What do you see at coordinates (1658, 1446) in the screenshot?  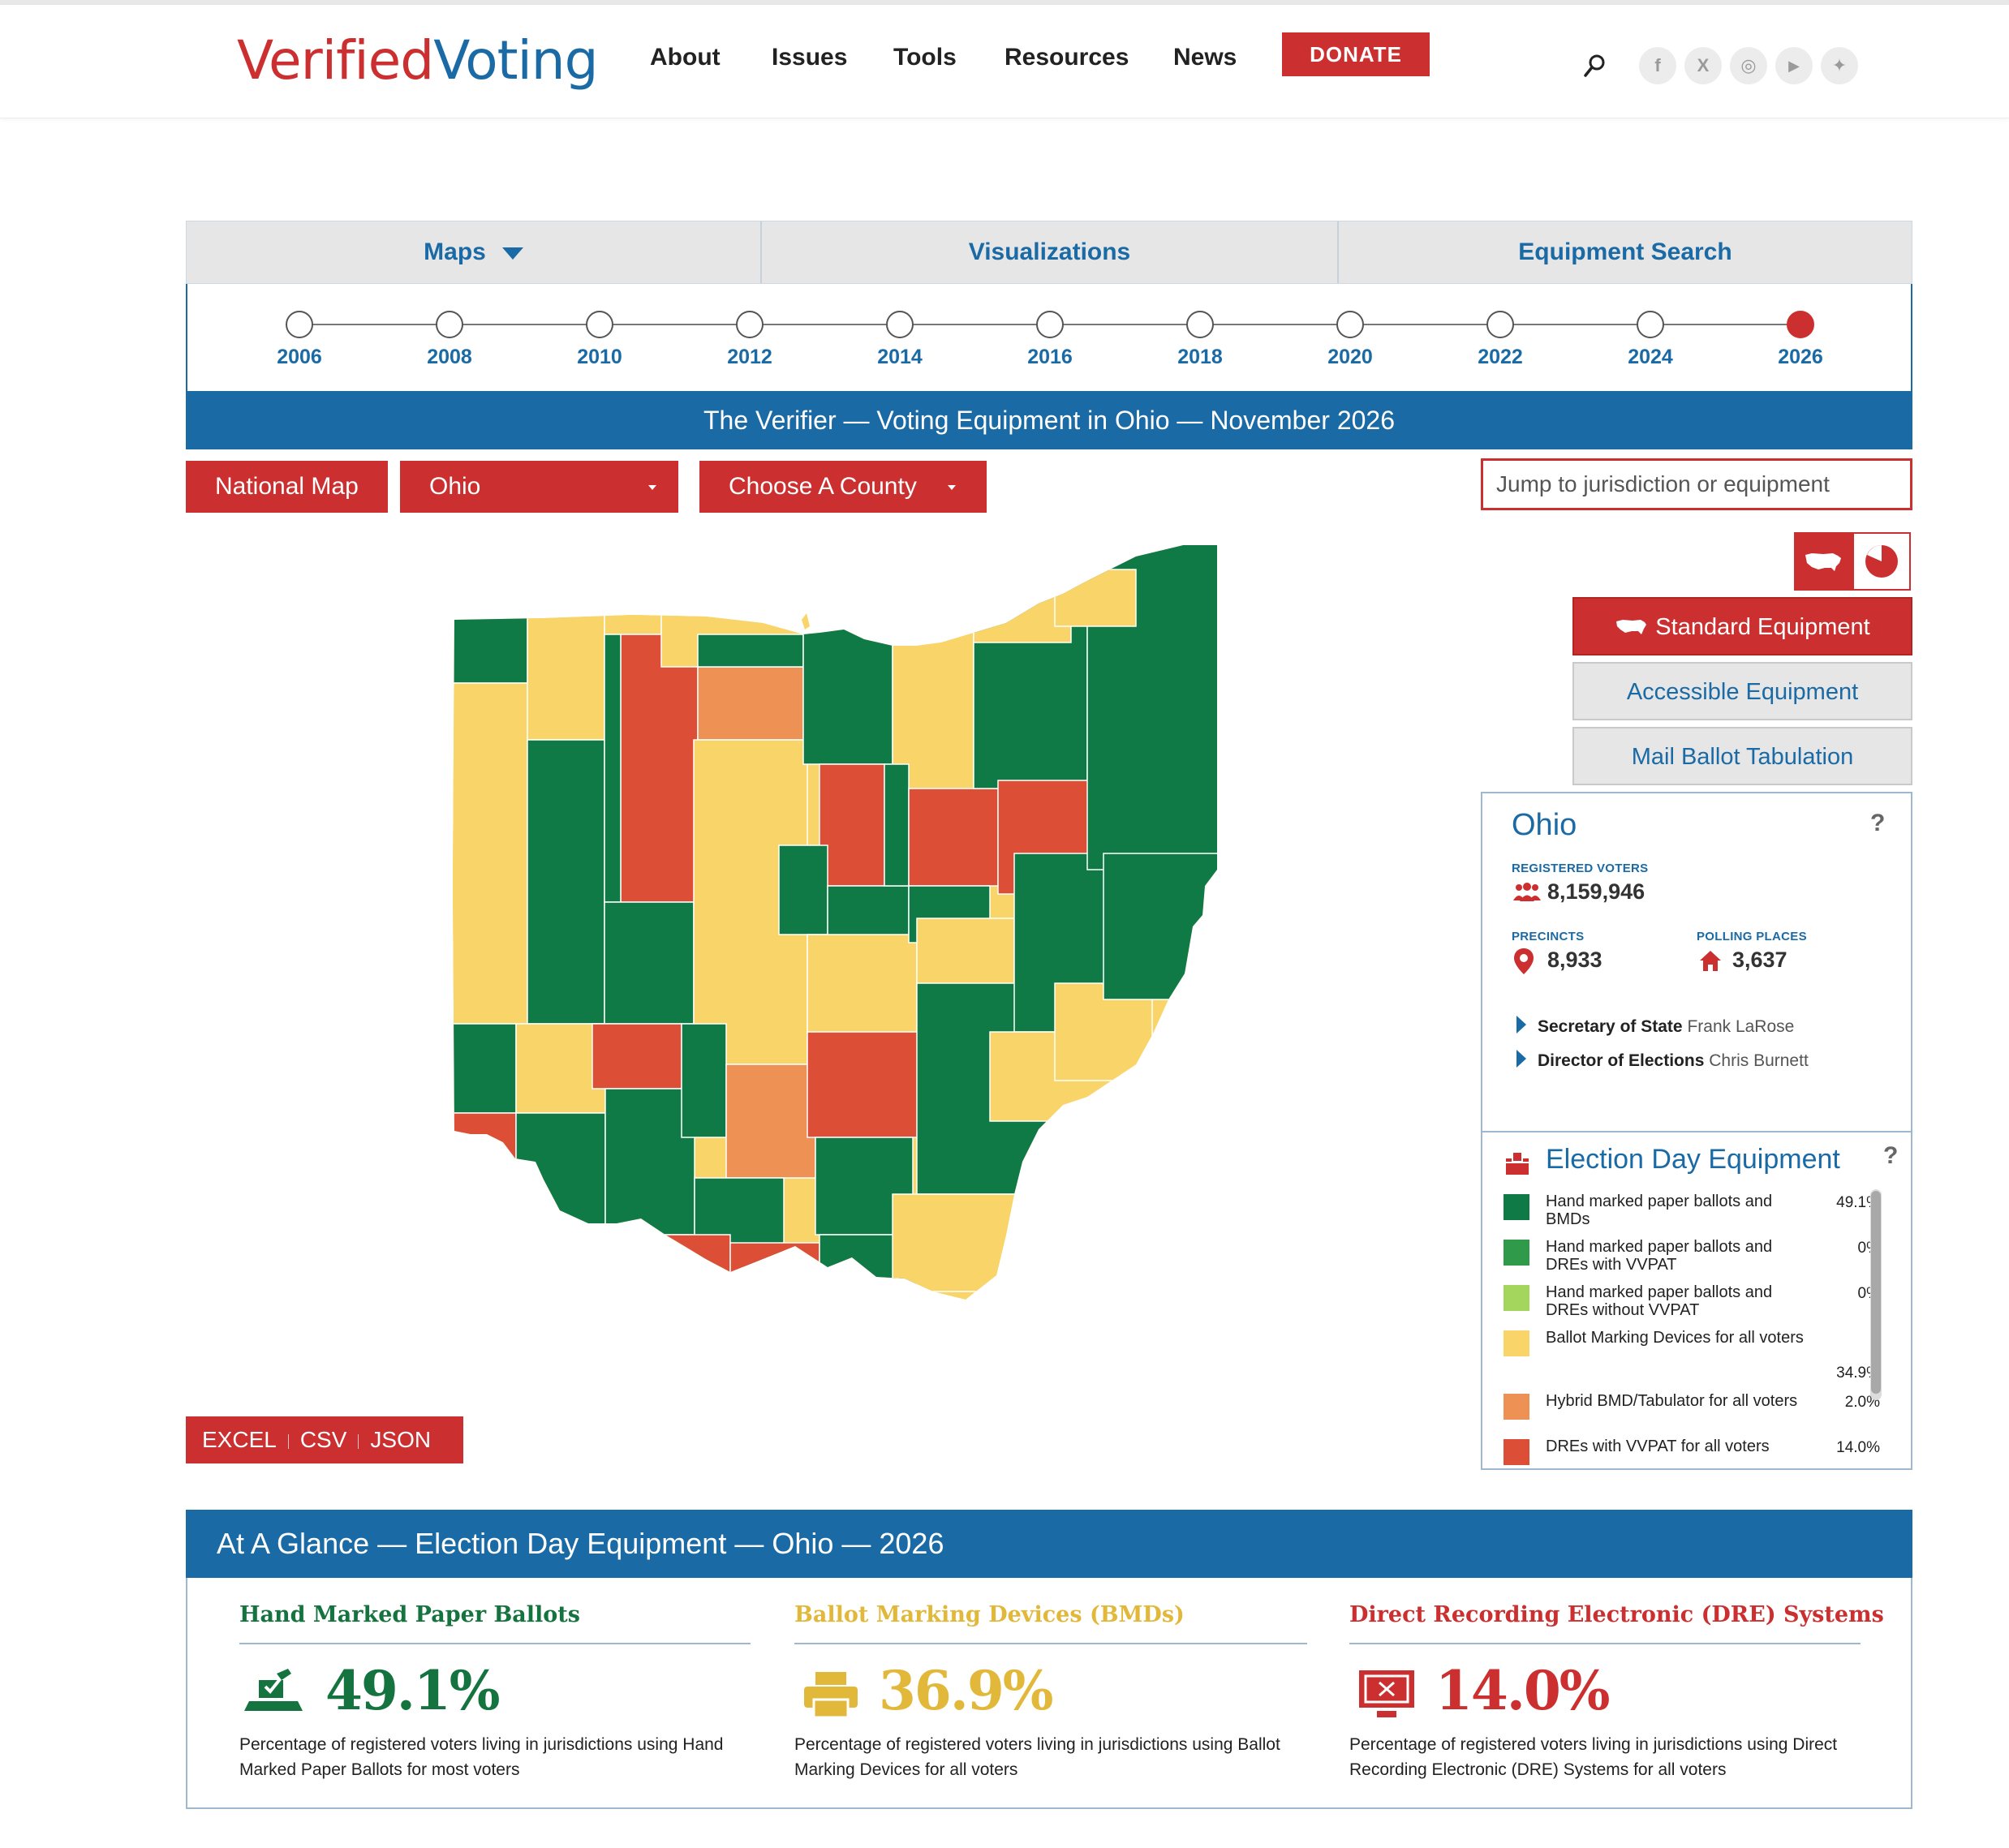 I see `legend-label: DREs with VVPAT for all voters` at bounding box center [1658, 1446].